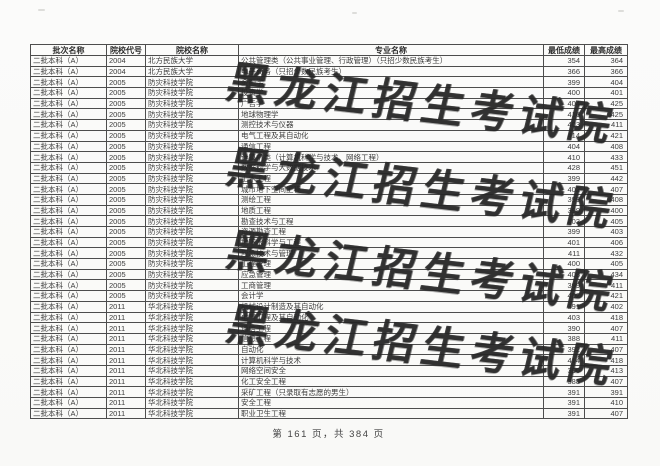 The height and width of the screenshot is (466, 660). What do you see at coordinates (391, 199) in the screenshot?
I see `major-cell: 测绘工程` at bounding box center [391, 199].